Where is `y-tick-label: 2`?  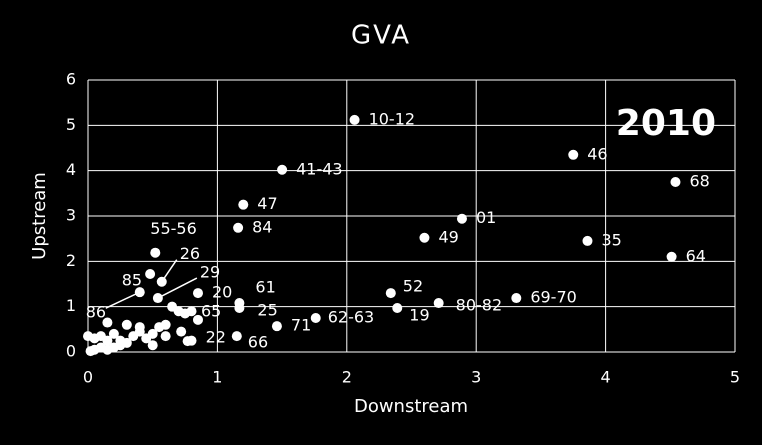
y-tick-label: 2 is located at coordinates (71, 260).